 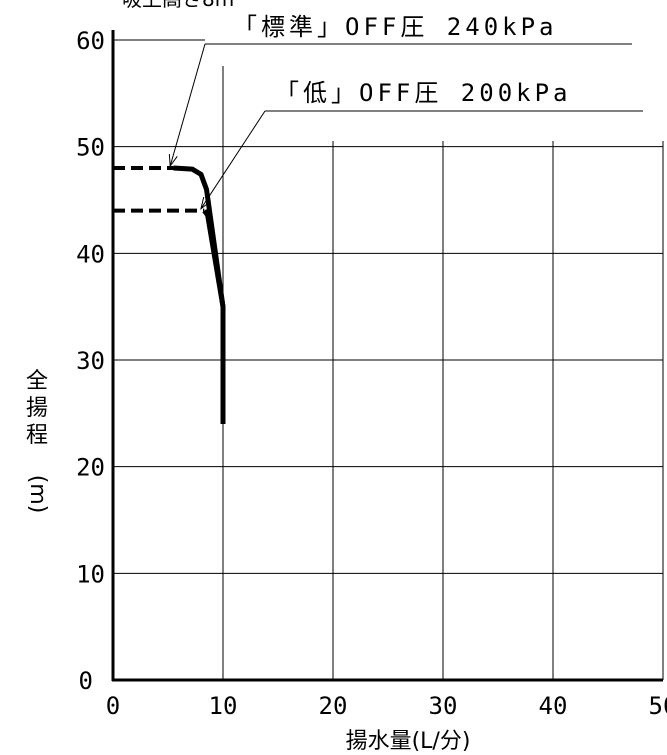 What do you see at coordinates (90, 361) in the screenshot?
I see `y-tick-label: 30` at bounding box center [90, 361].